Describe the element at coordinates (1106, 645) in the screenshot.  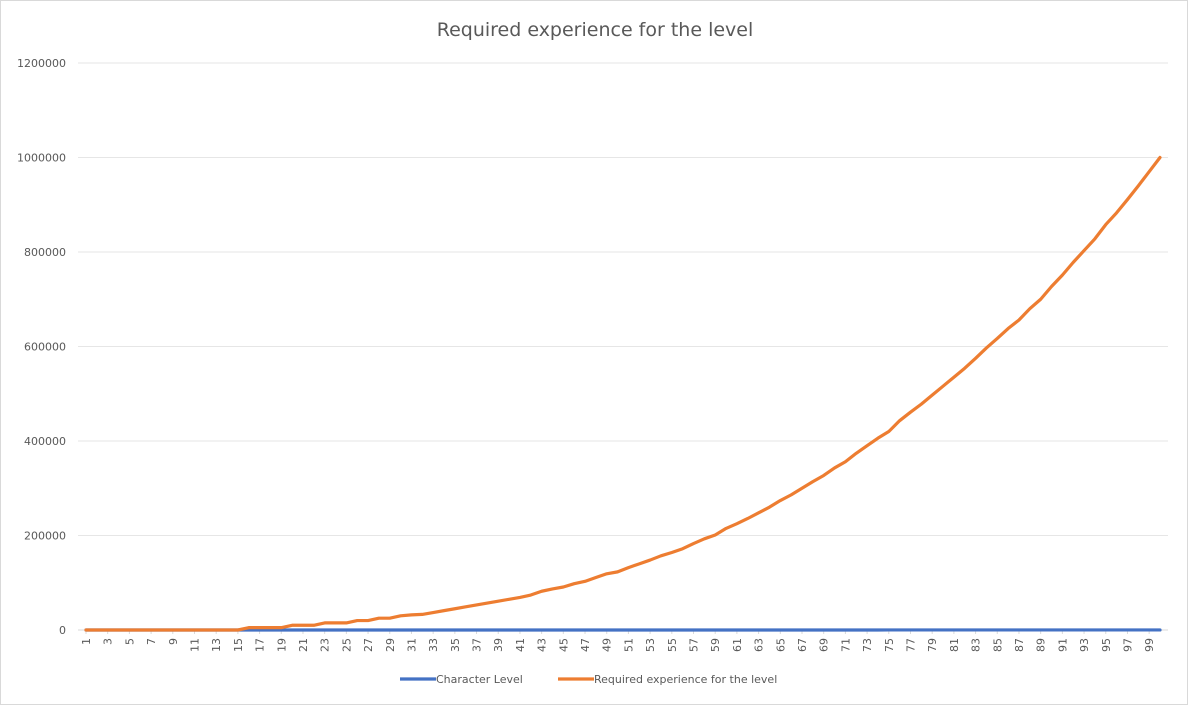
I see `x-tick-label: 95` at that location.